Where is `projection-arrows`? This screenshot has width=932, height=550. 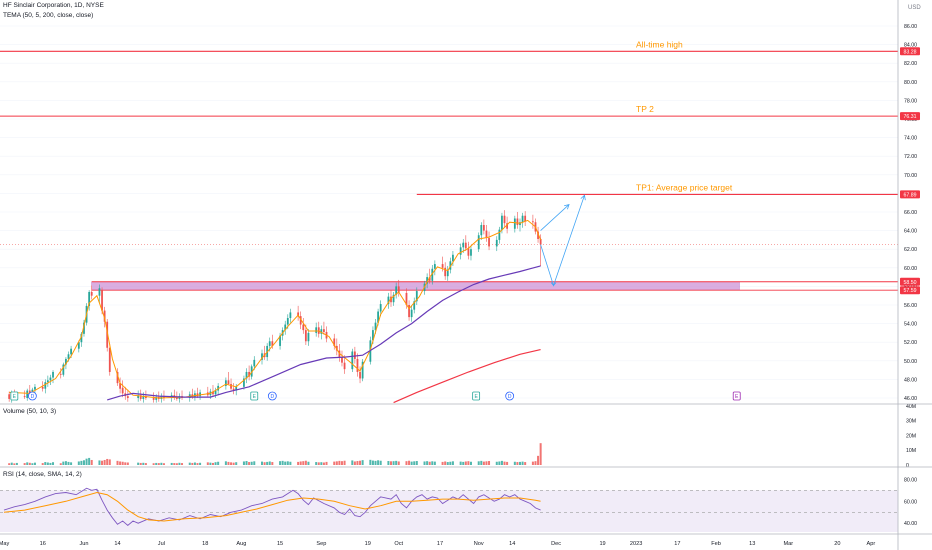
projection-arrows is located at coordinates (563, 240).